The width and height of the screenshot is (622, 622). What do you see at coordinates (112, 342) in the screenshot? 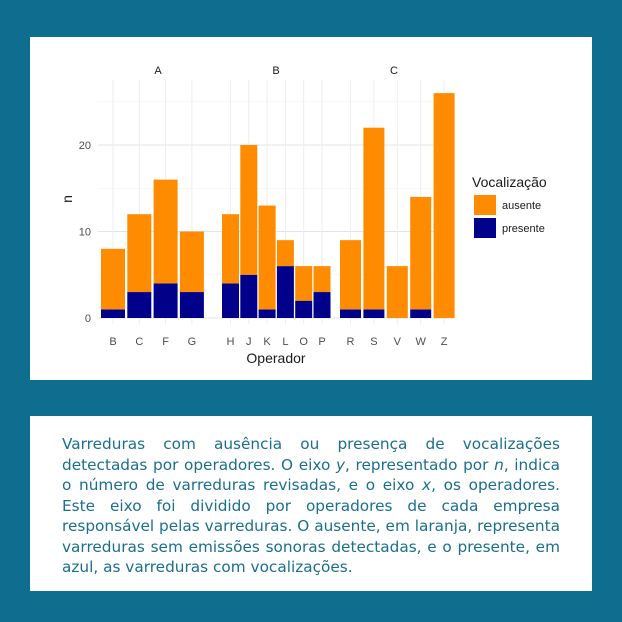
I see `x-tick-label: B` at bounding box center [112, 342].